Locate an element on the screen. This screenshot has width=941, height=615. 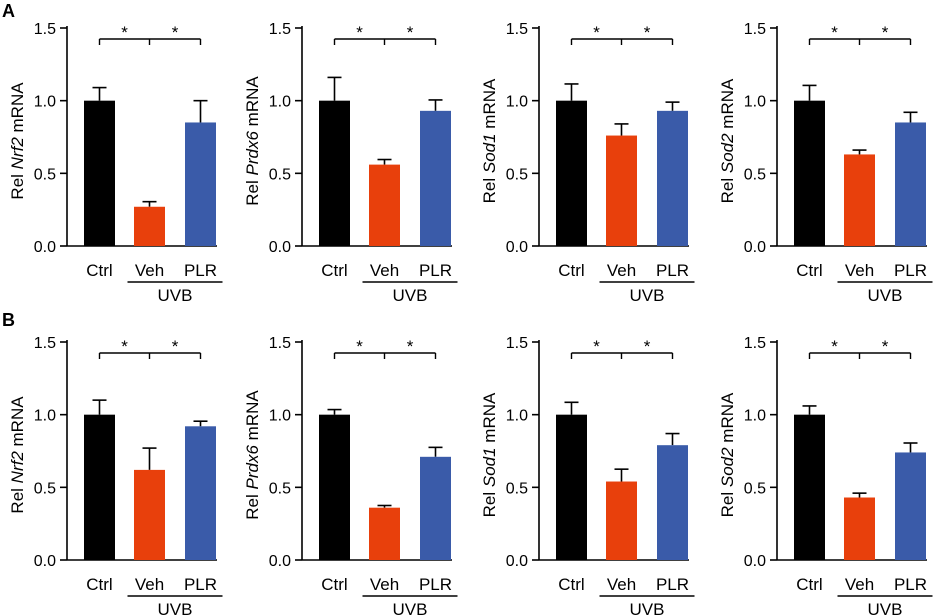
chart-b-sod2: 0.0 0.5 1.0 1.5 Rel Sod2 mRNA Ctrl Veh PLR UVB * * is located at coordinates (825, 475).